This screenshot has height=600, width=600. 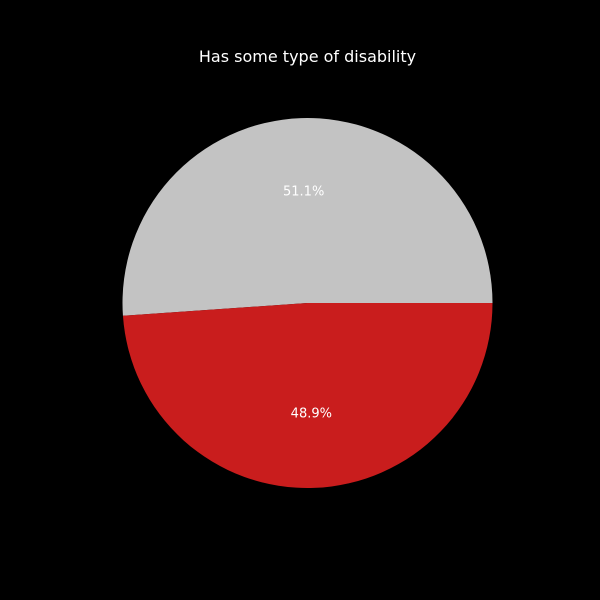 What do you see at coordinates (303, 192) in the screenshot?
I see `pie-slice-label-1: 51.1%` at bounding box center [303, 192].